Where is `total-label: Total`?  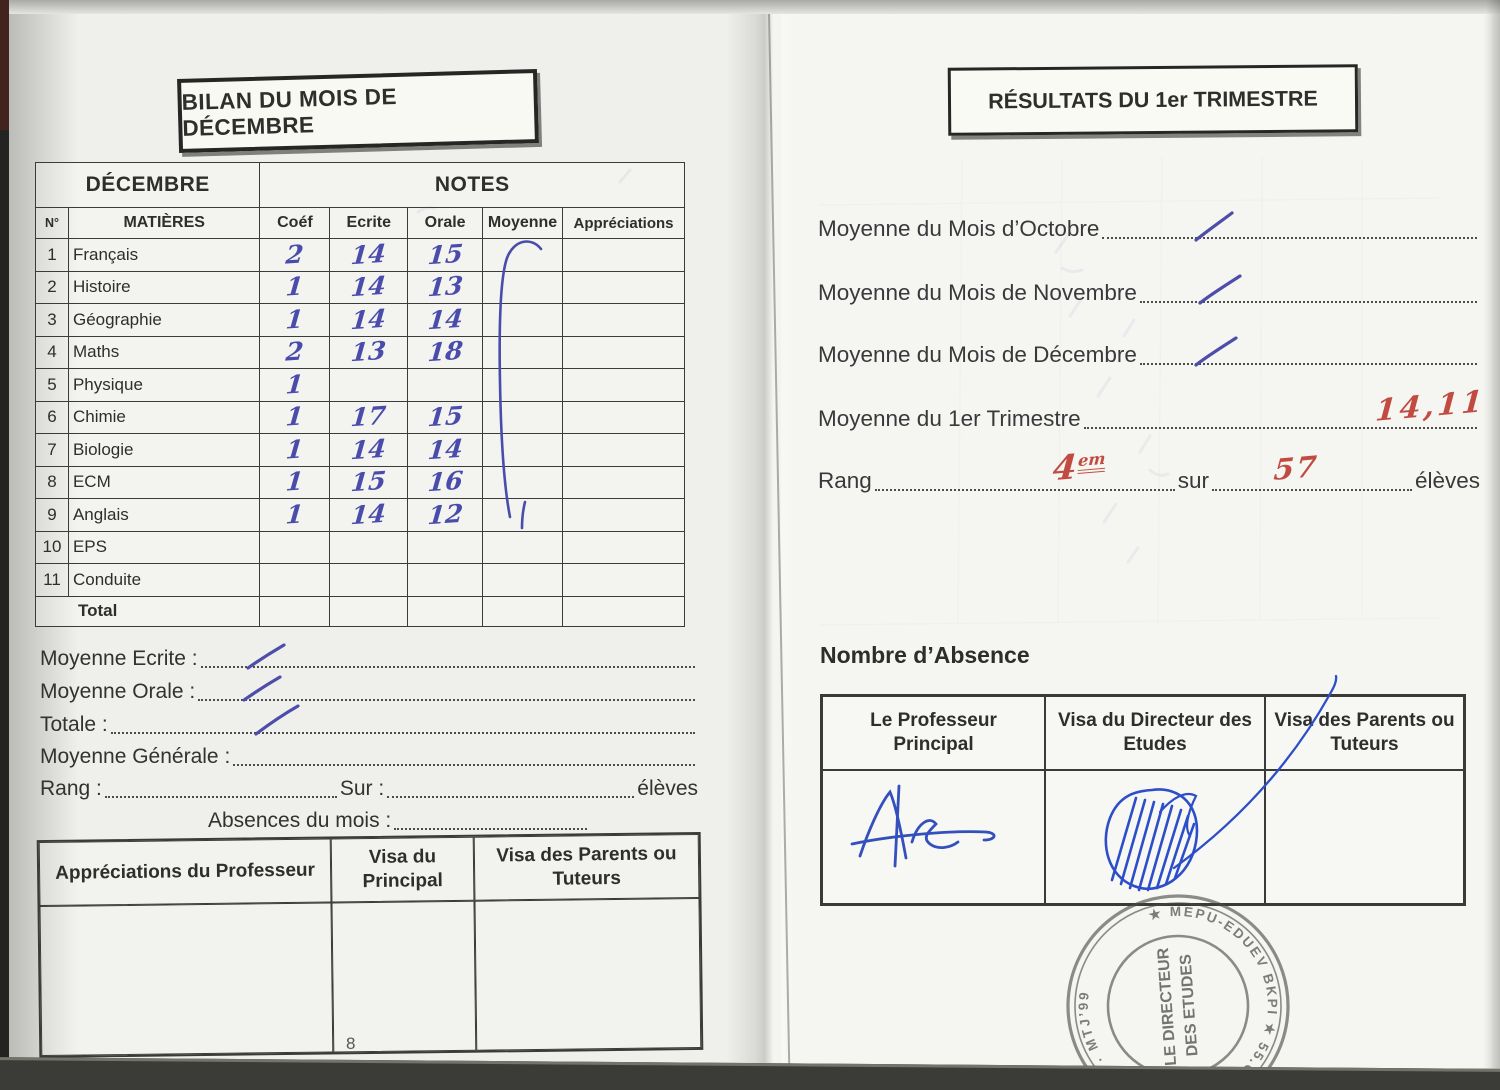 total-label: Total is located at coordinates (147, 611).